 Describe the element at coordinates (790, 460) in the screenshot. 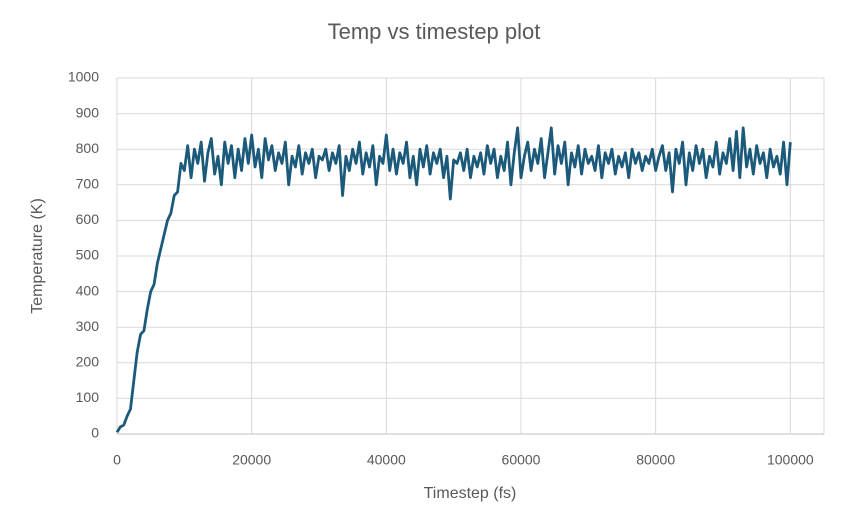

I see `x-tick-label: 100000` at that location.